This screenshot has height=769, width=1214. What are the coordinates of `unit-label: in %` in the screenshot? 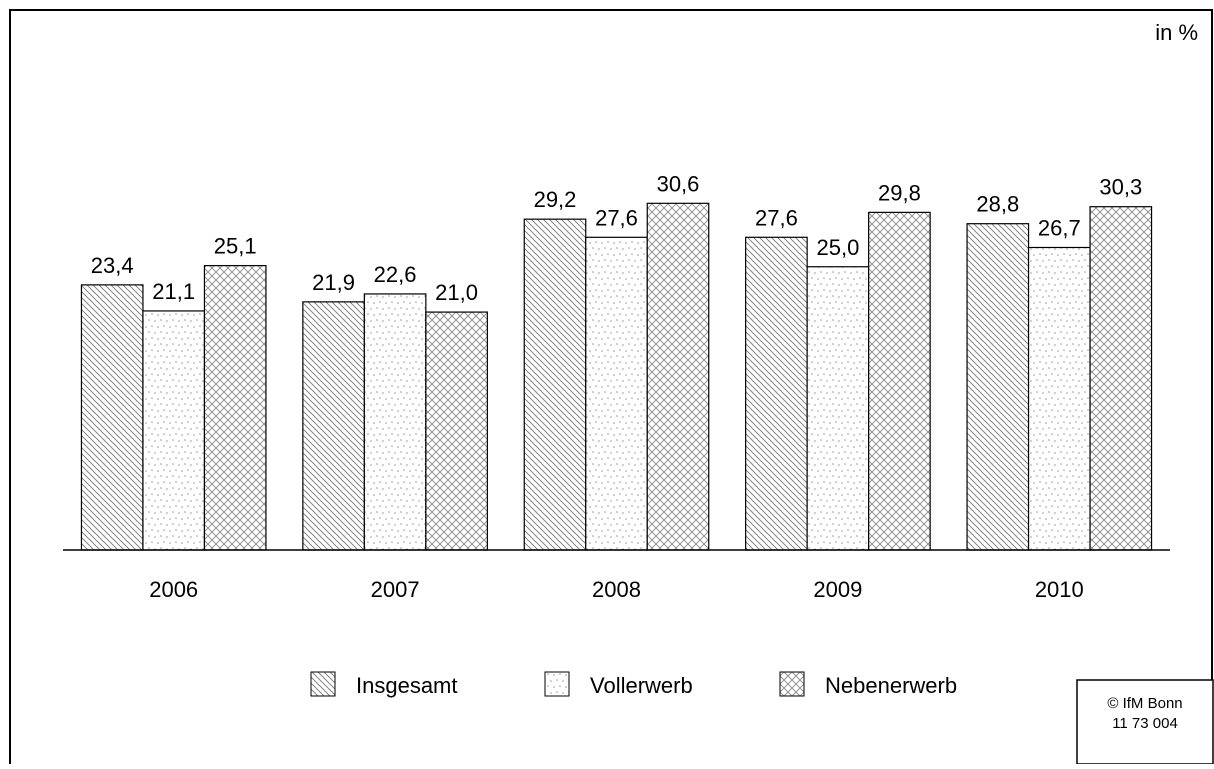 It's located at (1176, 32).